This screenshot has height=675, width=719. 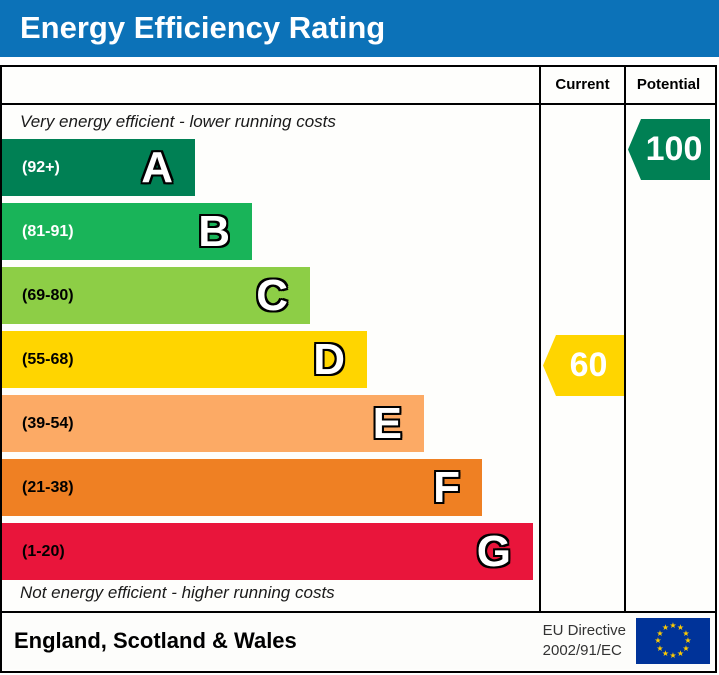 I want to click on current-column: 60, so click(x=583, y=358).